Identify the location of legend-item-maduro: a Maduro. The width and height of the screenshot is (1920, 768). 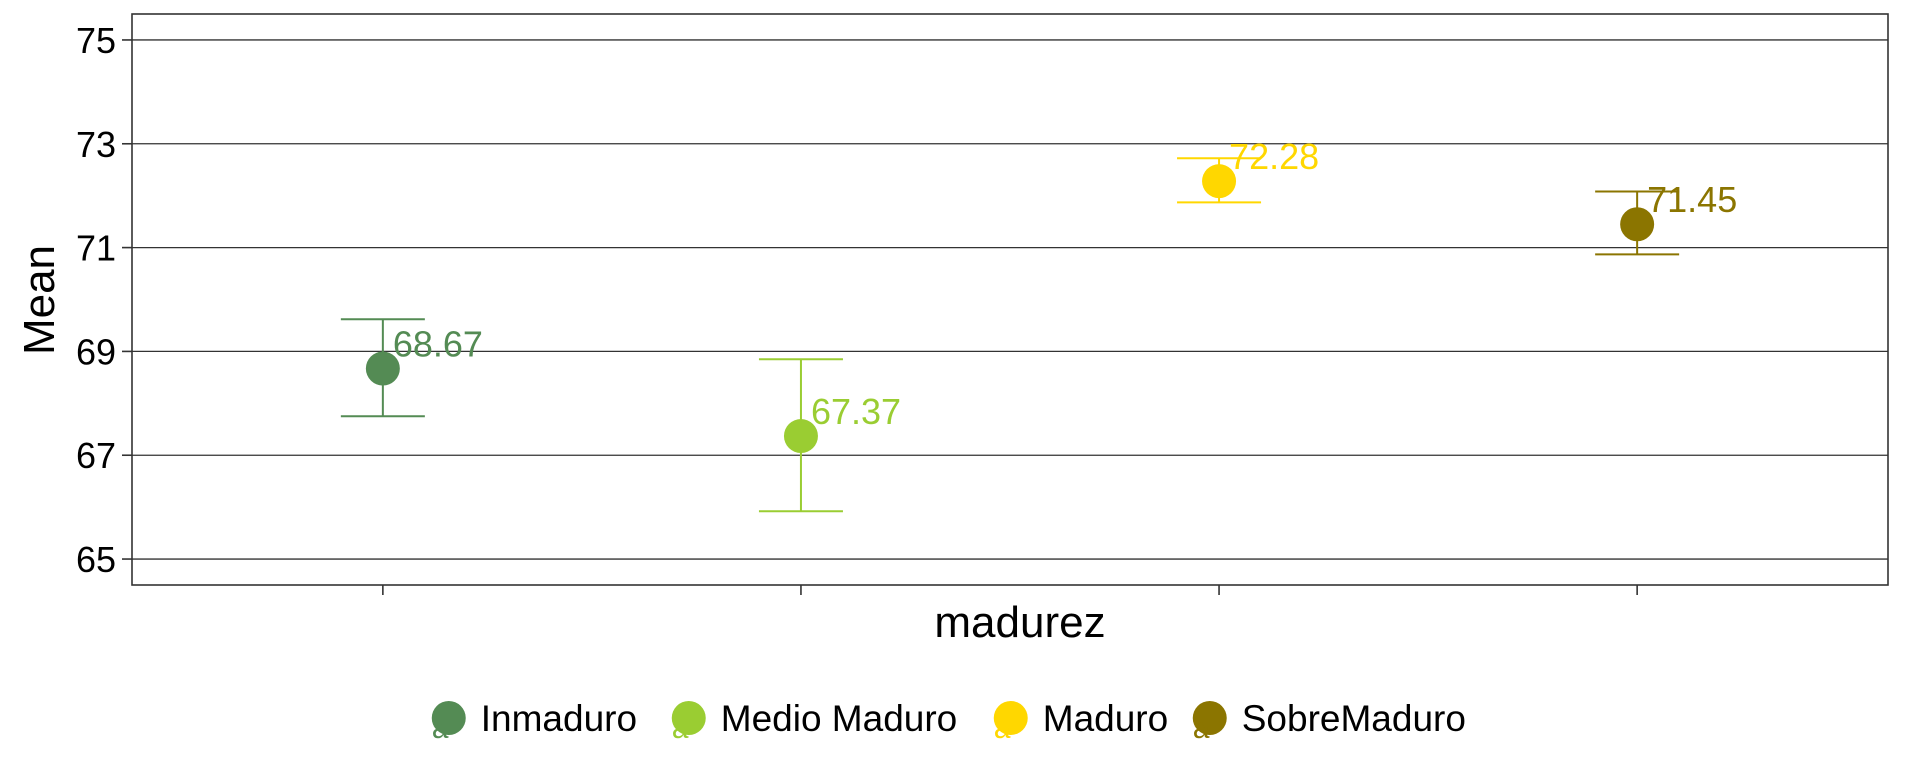
(1080, 721).